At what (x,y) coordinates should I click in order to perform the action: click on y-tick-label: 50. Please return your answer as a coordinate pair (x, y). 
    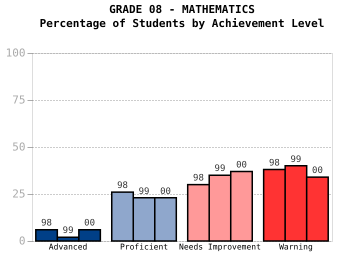
    Looking at the image, I should click on (19, 147).